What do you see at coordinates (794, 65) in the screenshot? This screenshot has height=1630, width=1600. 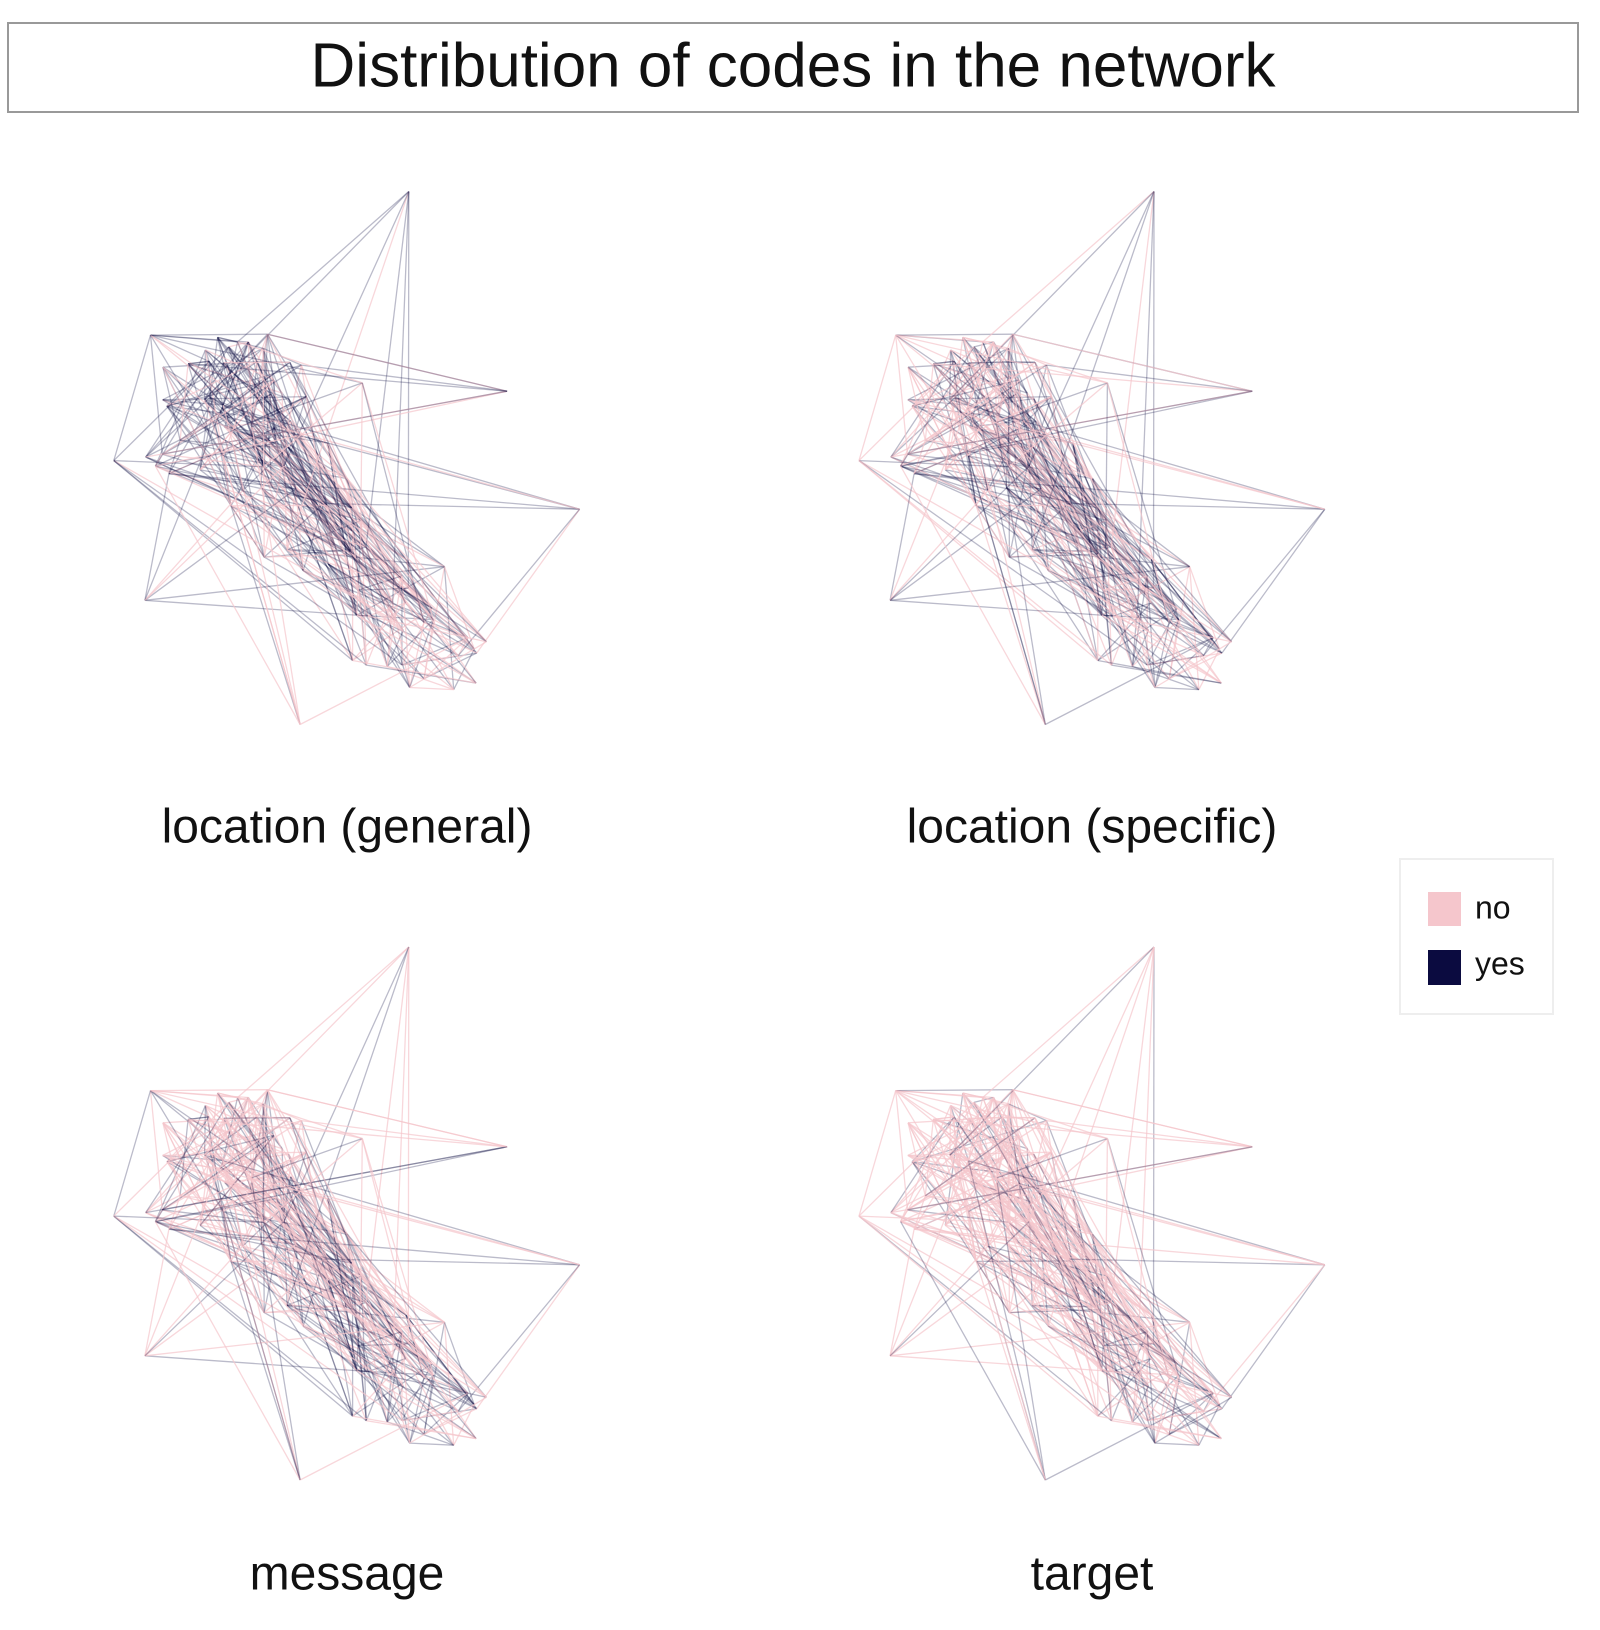 I see `title: Distribution of codes in the network` at bounding box center [794, 65].